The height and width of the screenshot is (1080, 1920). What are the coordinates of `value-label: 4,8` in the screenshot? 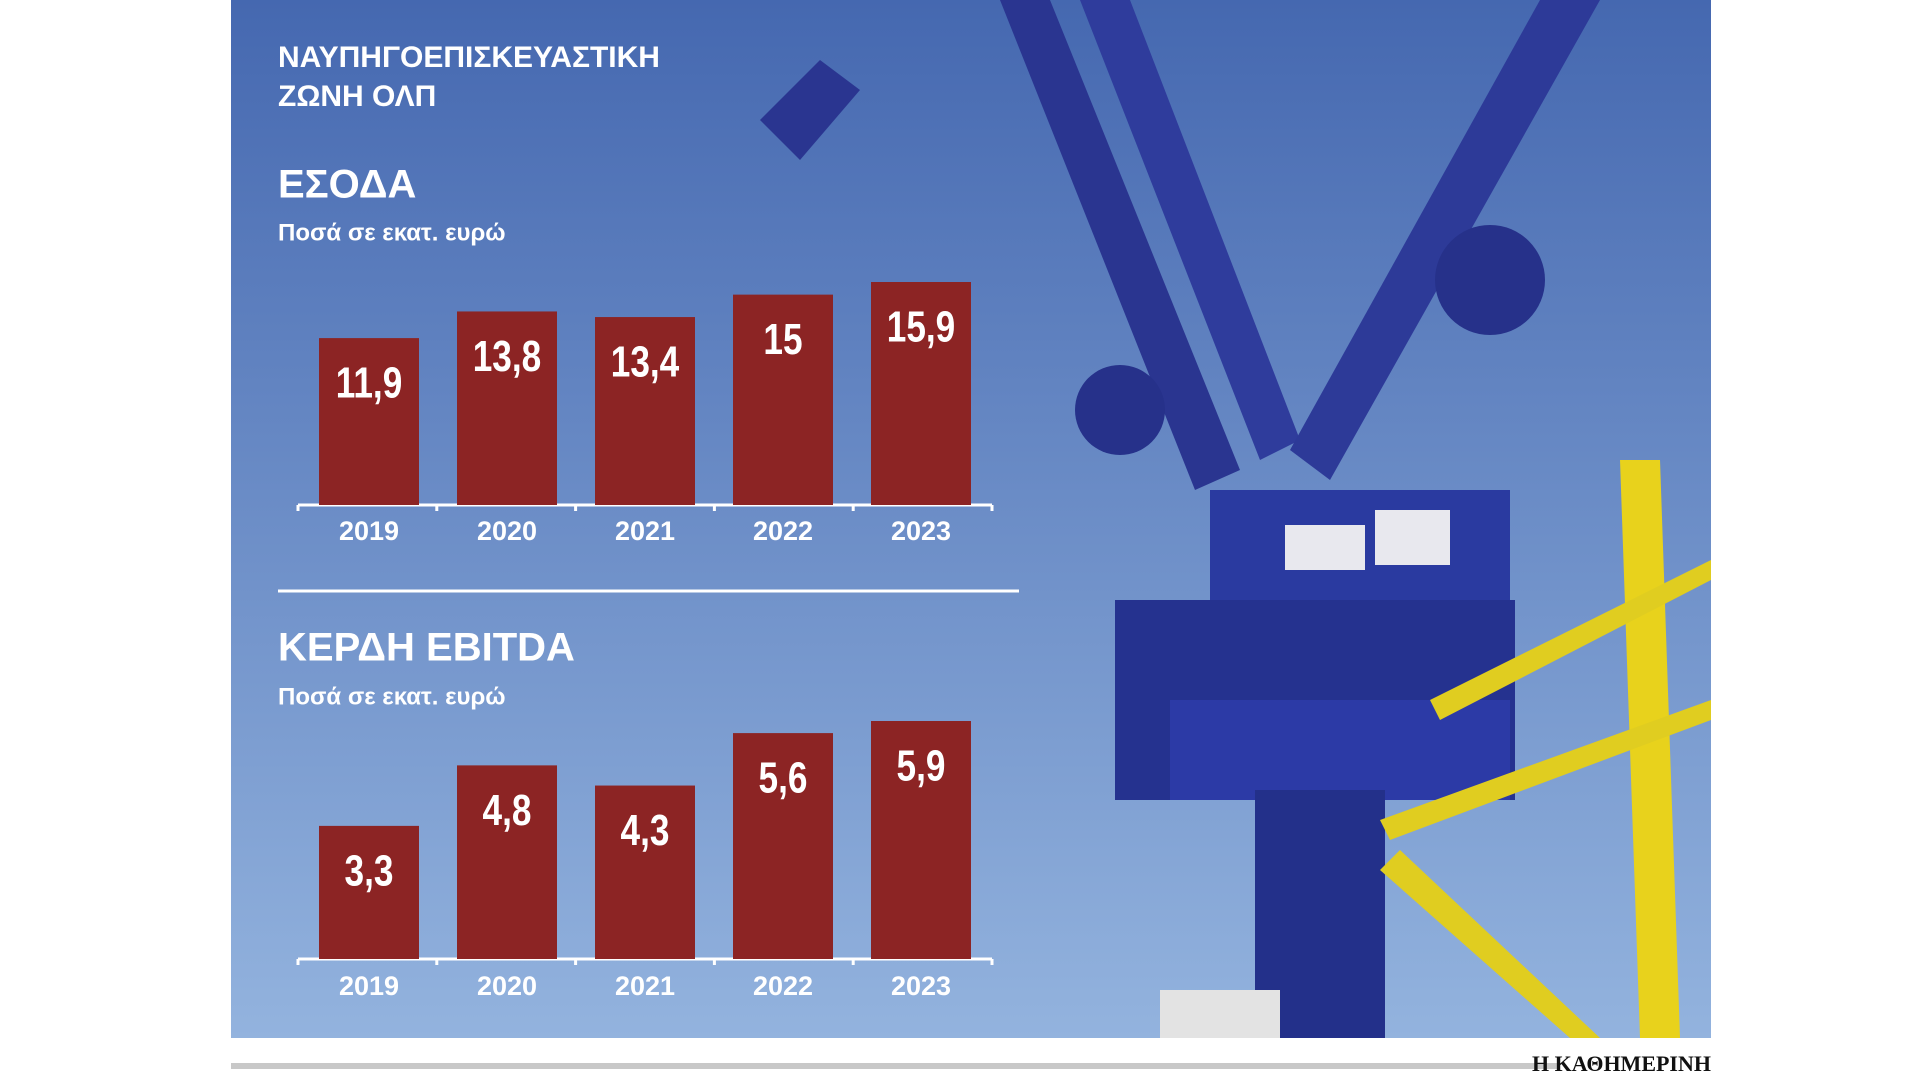 It's located at (507, 810).